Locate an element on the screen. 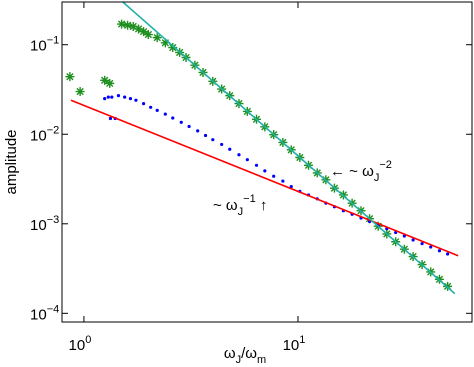 The width and height of the screenshot is (474, 367). text-part: ↑ is located at coordinates (262, 205).